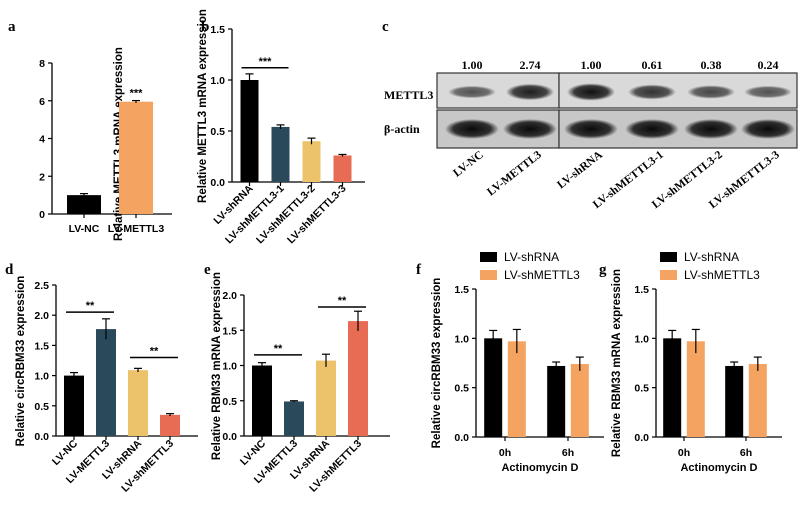 Image resolution: width=800 pixels, height=517 pixels. Describe the element at coordinates (514, 174) in the screenshot. I see `lane-label-left-1: LV-METTL3` at that location.